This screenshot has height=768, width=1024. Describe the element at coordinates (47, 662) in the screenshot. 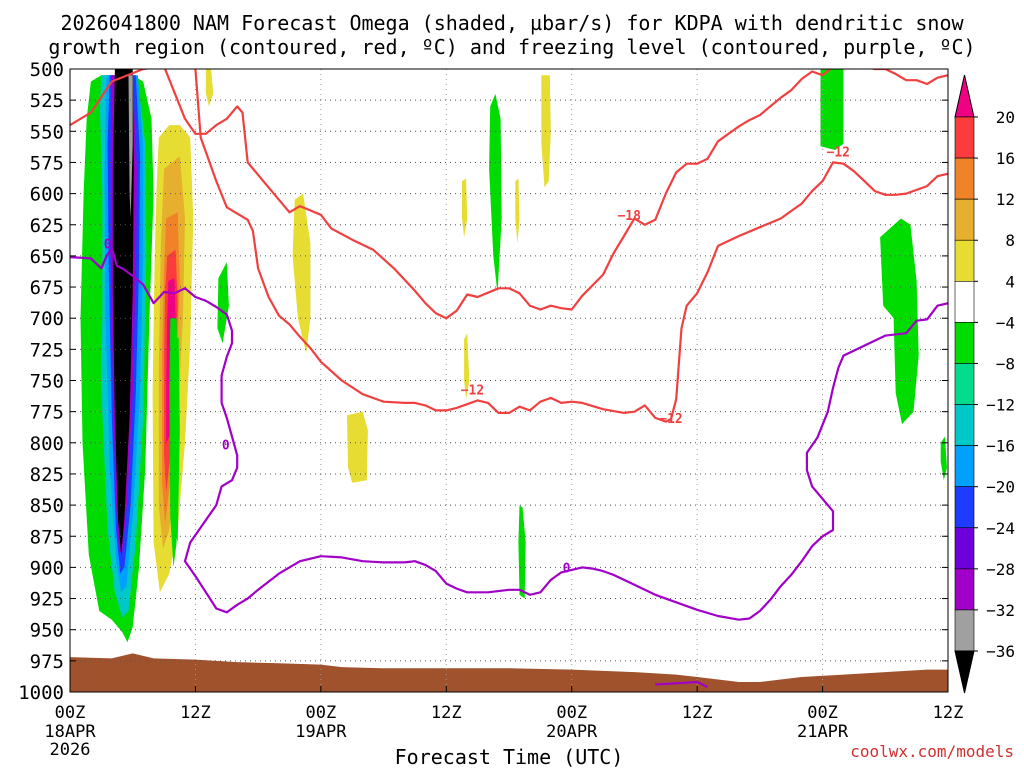

I see `y-tick-label: 975` at that location.